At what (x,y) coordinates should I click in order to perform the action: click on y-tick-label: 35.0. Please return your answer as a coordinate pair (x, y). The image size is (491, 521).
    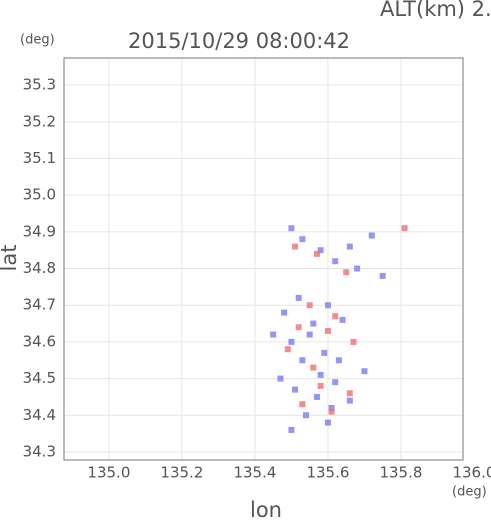
    Looking at the image, I should click on (39, 195).